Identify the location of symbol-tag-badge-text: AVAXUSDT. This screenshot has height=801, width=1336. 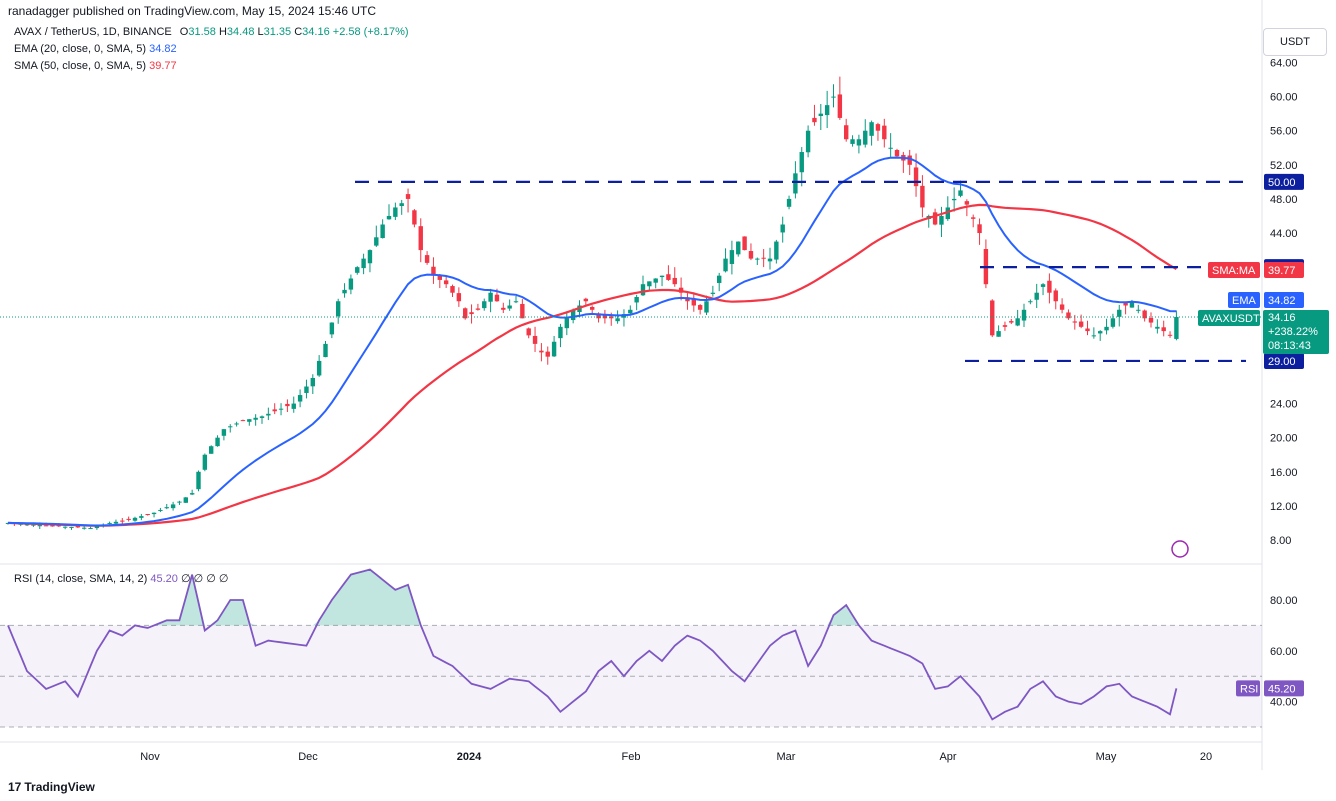
(1231, 319).